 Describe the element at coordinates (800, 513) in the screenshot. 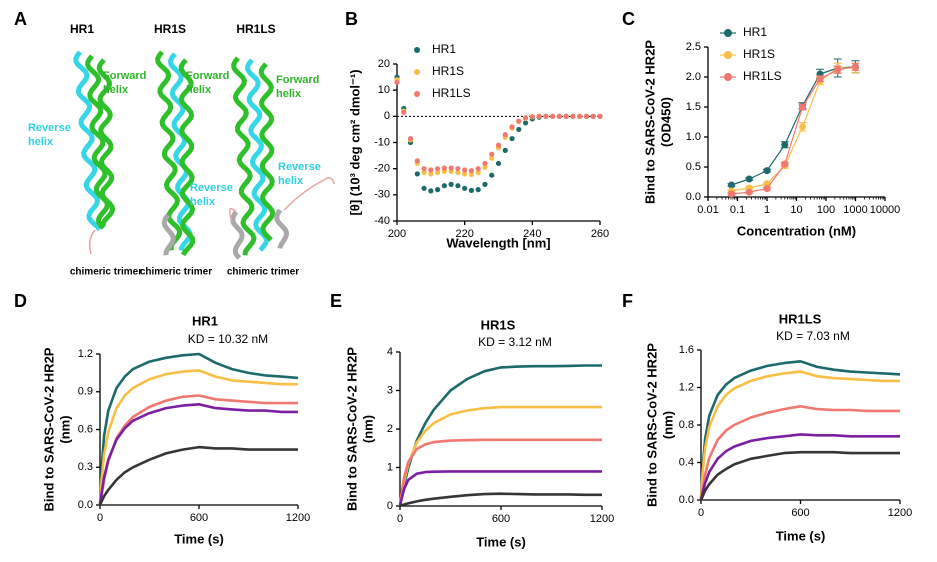

I see `x-tick-label: 600` at that location.